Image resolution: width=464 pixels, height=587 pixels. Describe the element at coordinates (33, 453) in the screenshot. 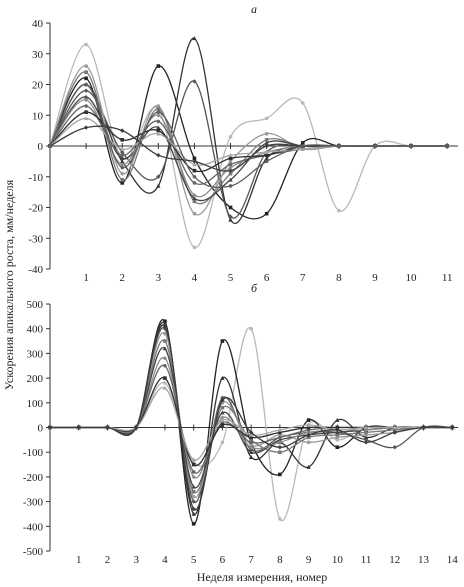

I see `chart-b-y-tick-label: -100` at that location.